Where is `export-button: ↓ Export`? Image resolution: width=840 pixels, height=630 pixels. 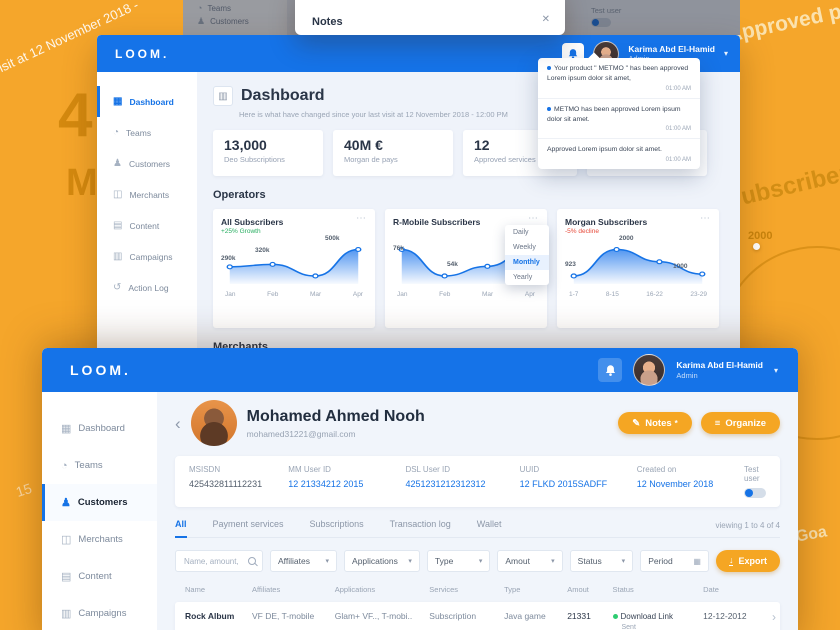
export-button: ↓ Export is located at coordinates (747, 561).